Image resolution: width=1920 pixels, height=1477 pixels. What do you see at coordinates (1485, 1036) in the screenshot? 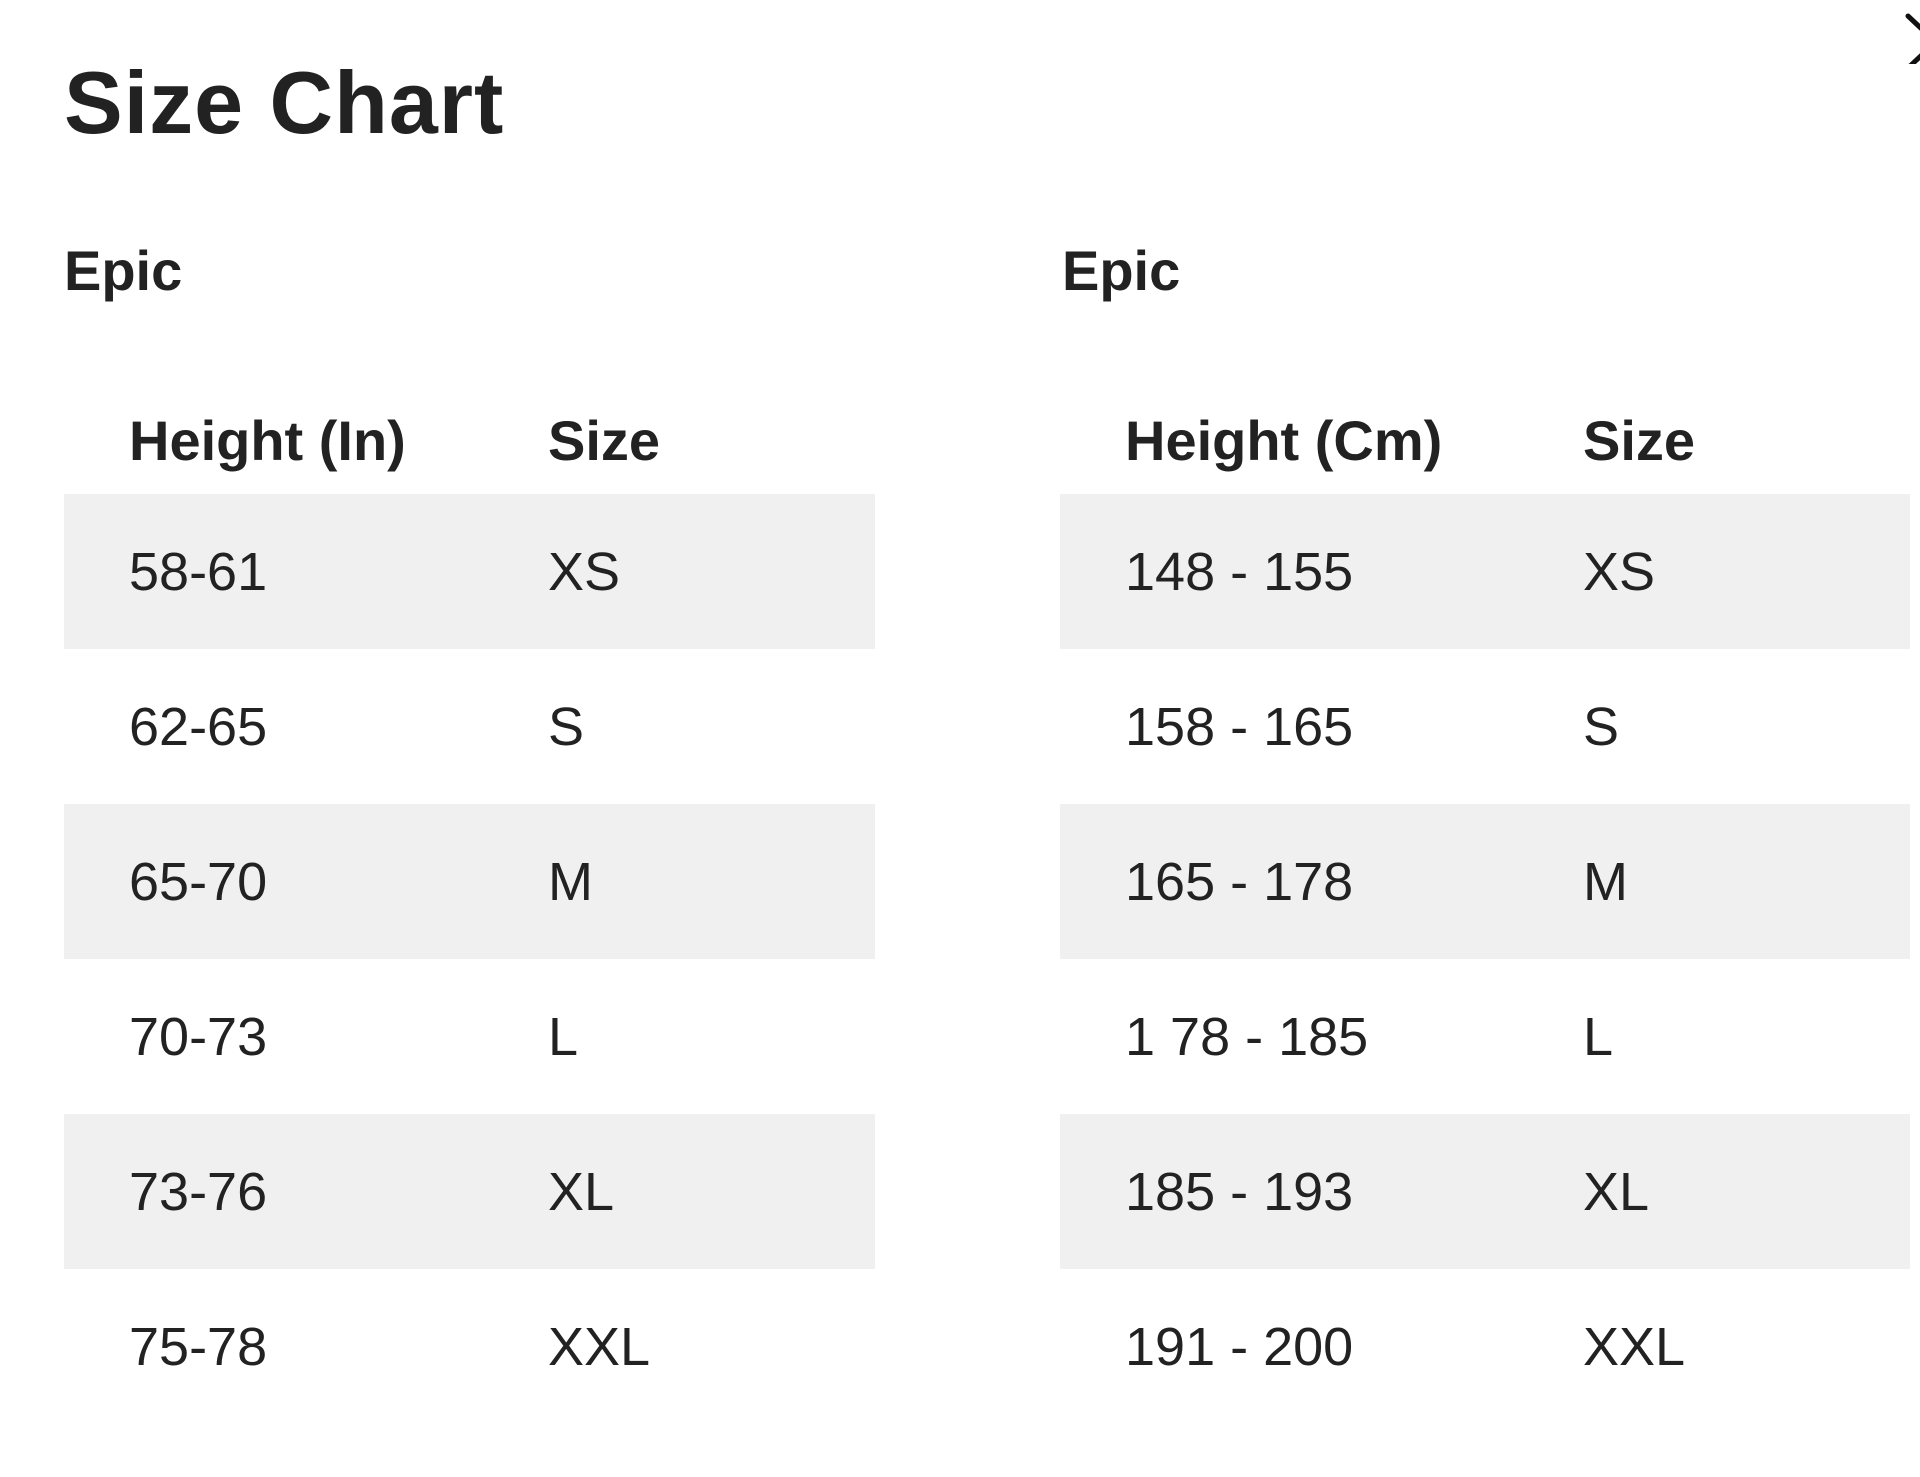
I see `table-row: 1 78 - 185 L` at bounding box center [1485, 1036].